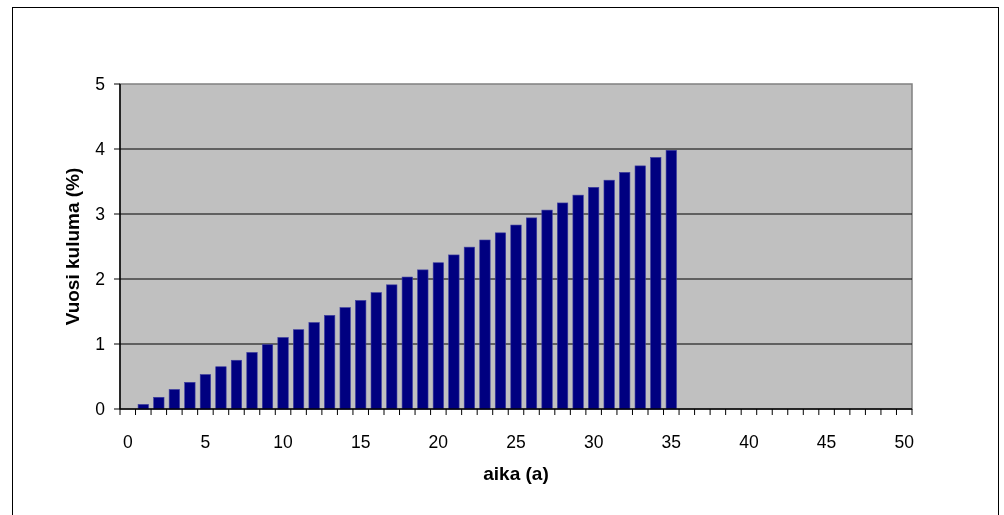 This screenshot has width=1004, height=515. I want to click on y-tick-label: 4, so click(100, 149).